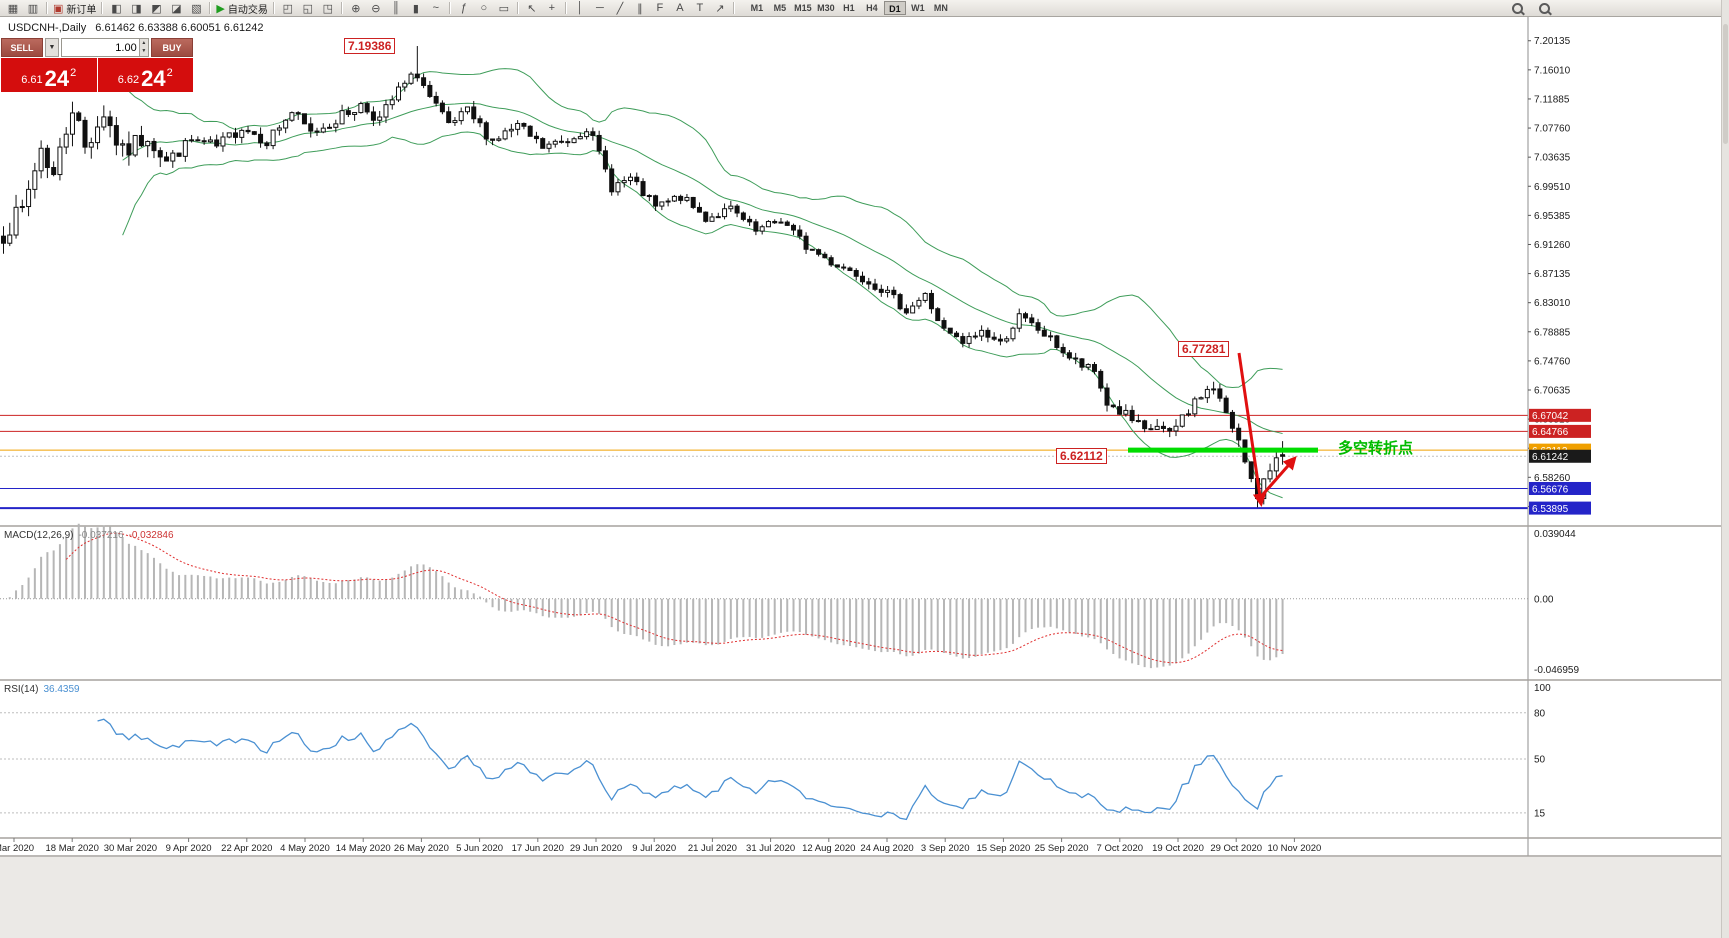 Image resolution: width=1729 pixels, height=938 pixels. I want to click on data-window-icon: ◨, so click(136, 8).